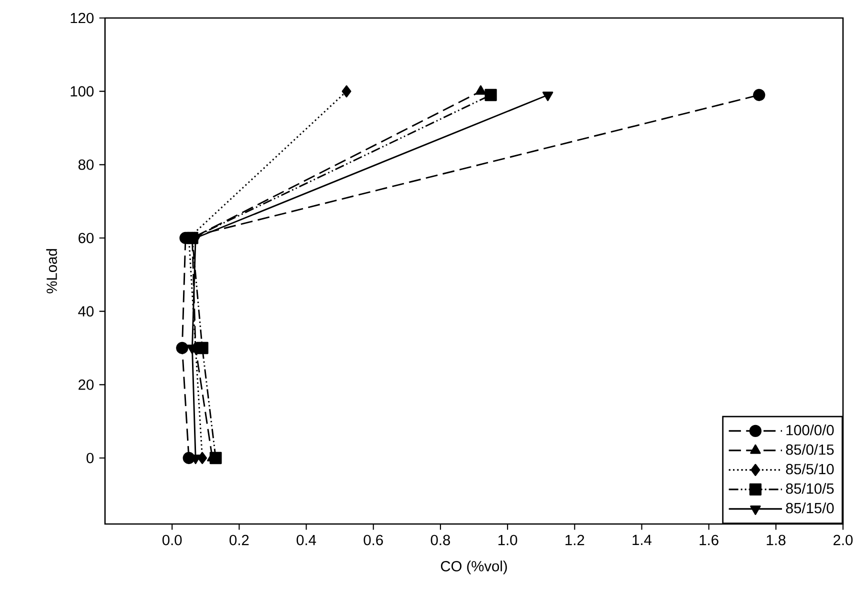 This screenshot has height=612, width=863. What do you see at coordinates (86, 164) in the screenshot?
I see `y-tick-label: 80` at bounding box center [86, 164].